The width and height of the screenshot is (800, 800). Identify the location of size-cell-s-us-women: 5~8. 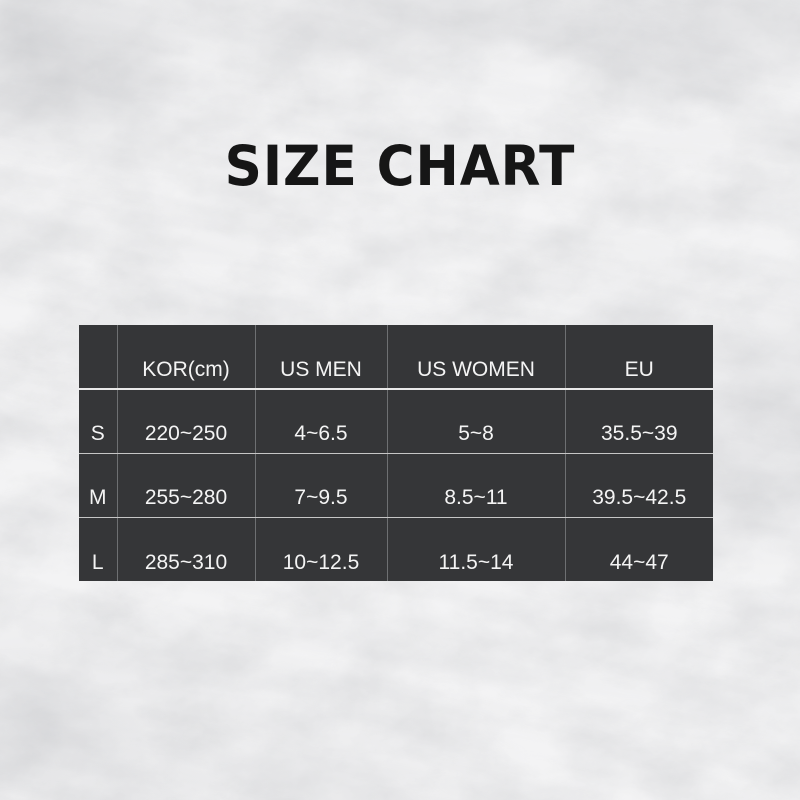
(475, 421).